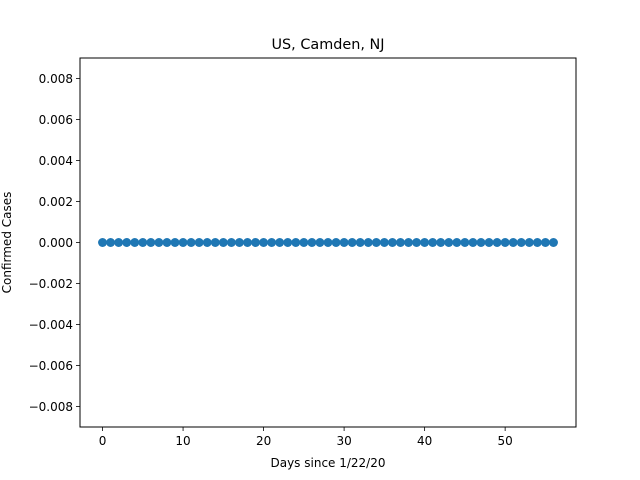 This screenshot has width=640, height=480. I want to click on x-axis-ticks: 0 10 20 30 40 50, so click(306, 437).